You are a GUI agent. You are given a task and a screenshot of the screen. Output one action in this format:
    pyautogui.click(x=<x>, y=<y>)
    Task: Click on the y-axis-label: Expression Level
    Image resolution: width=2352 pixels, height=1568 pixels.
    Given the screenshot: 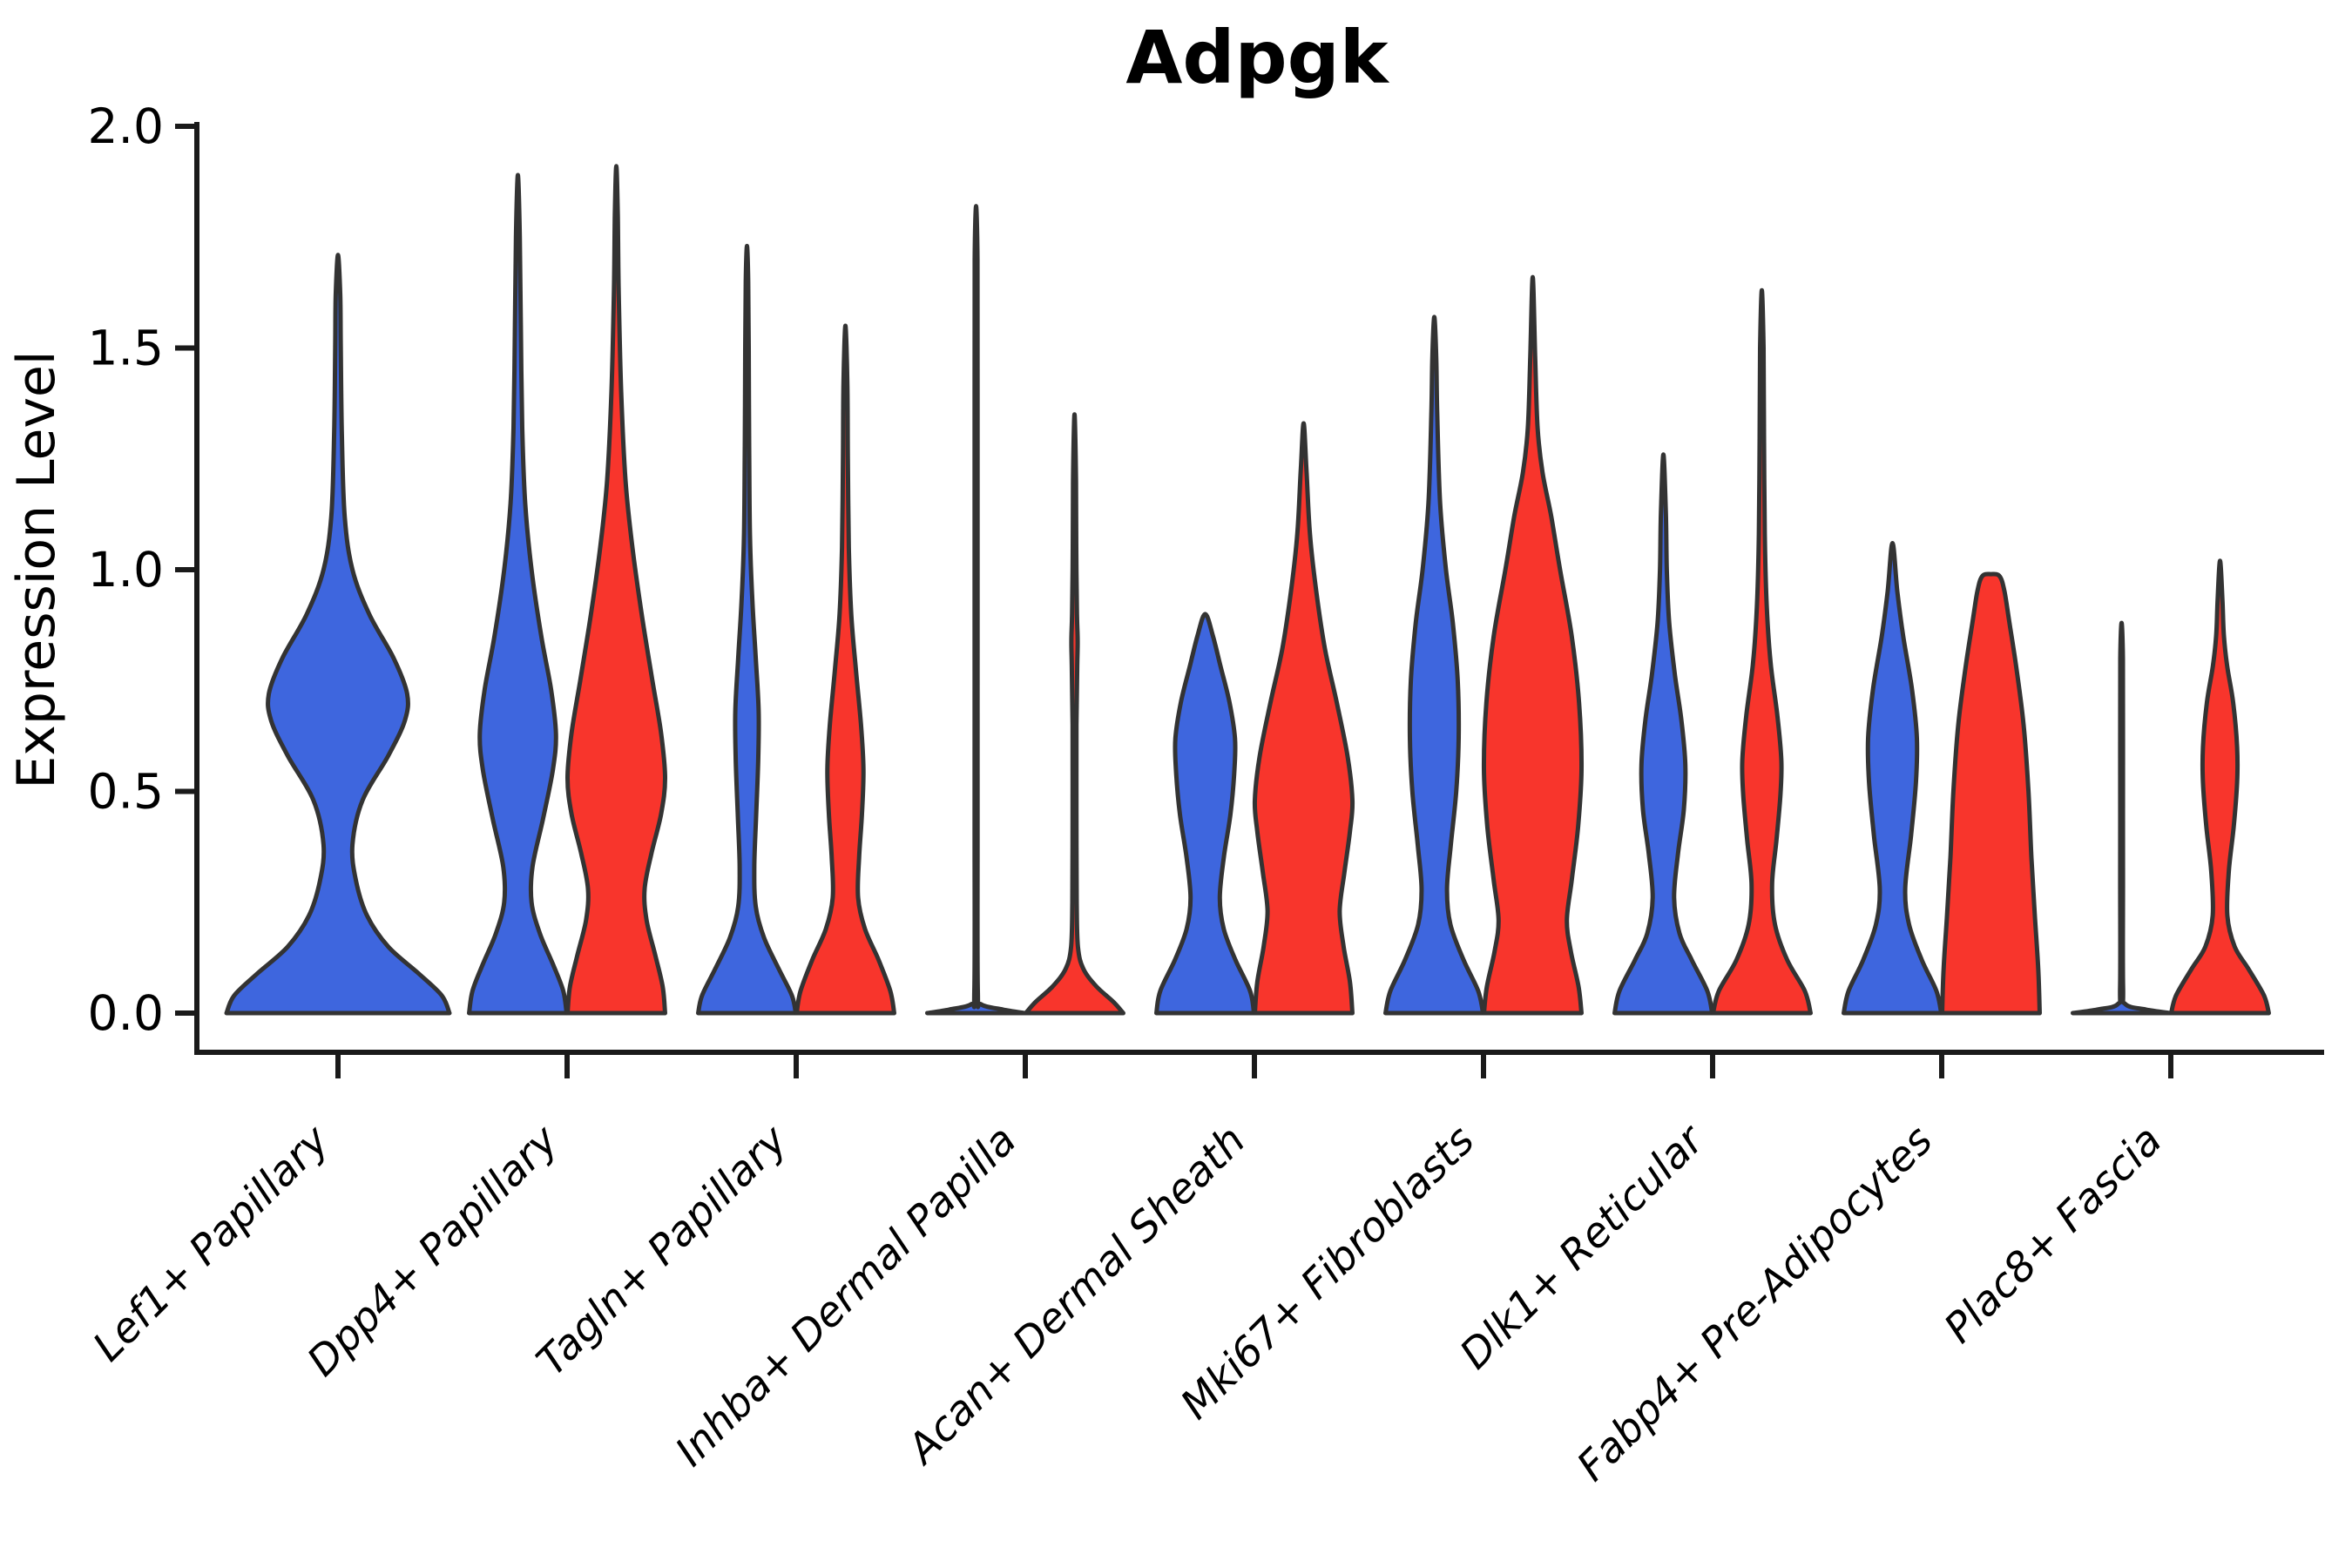 What is the action you would take?
    pyautogui.click(x=36, y=569)
    